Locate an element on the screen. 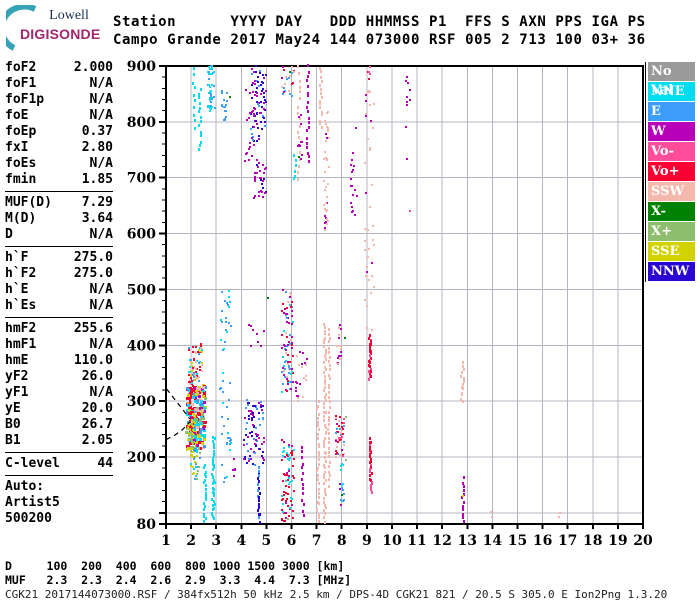 The height and width of the screenshot is (600, 700). svg-text: 19 is located at coordinates (617, 541).